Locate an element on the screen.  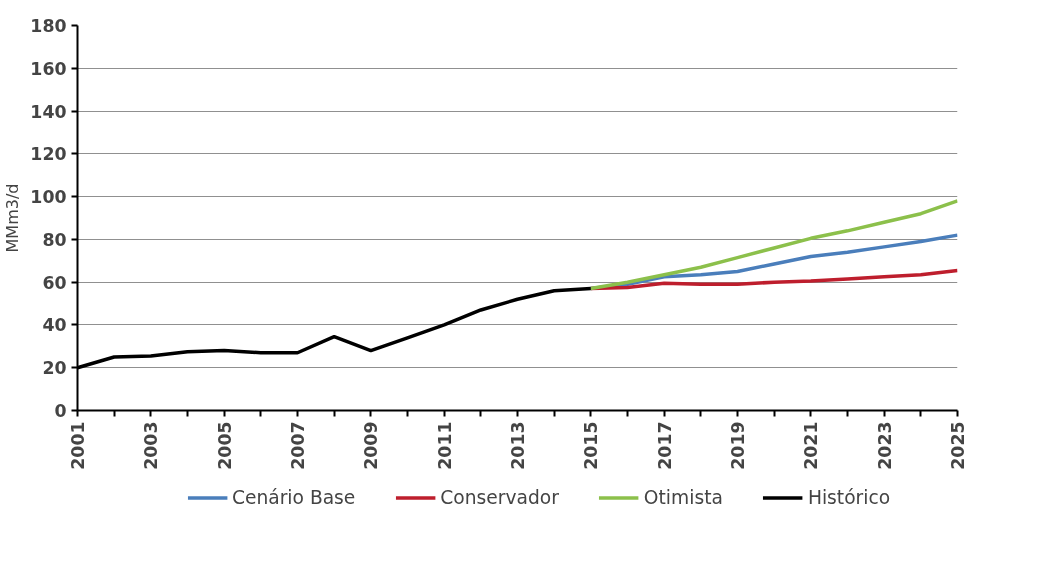
x-tick-label: 2009 is located at coordinates (371, 445).